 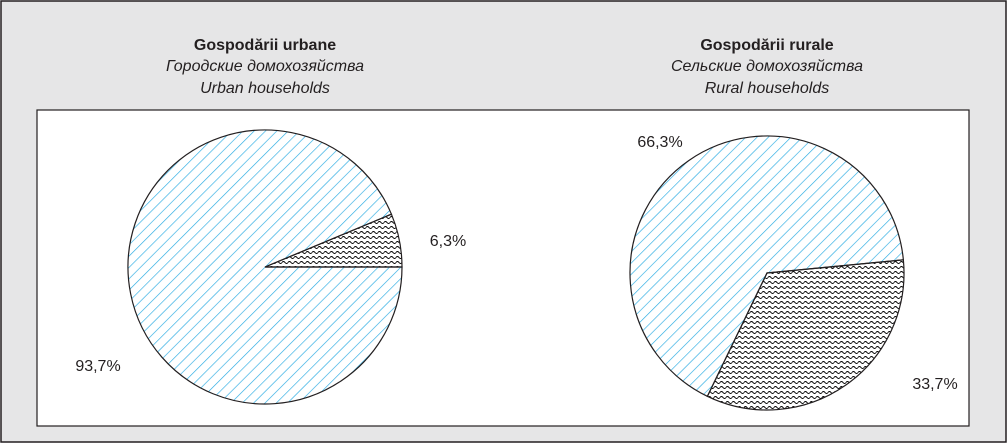 I want to click on chart-subtitle: Rural households, so click(x=767, y=88).